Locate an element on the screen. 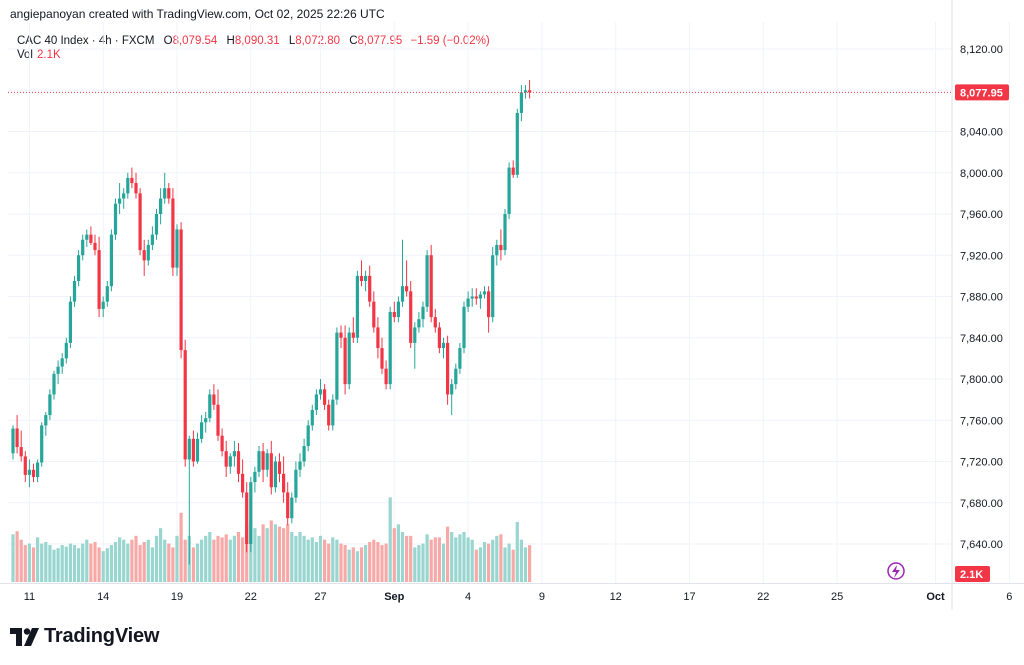 The height and width of the screenshot is (665, 1024). time-tick-label: Oct is located at coordinates (935, 597).